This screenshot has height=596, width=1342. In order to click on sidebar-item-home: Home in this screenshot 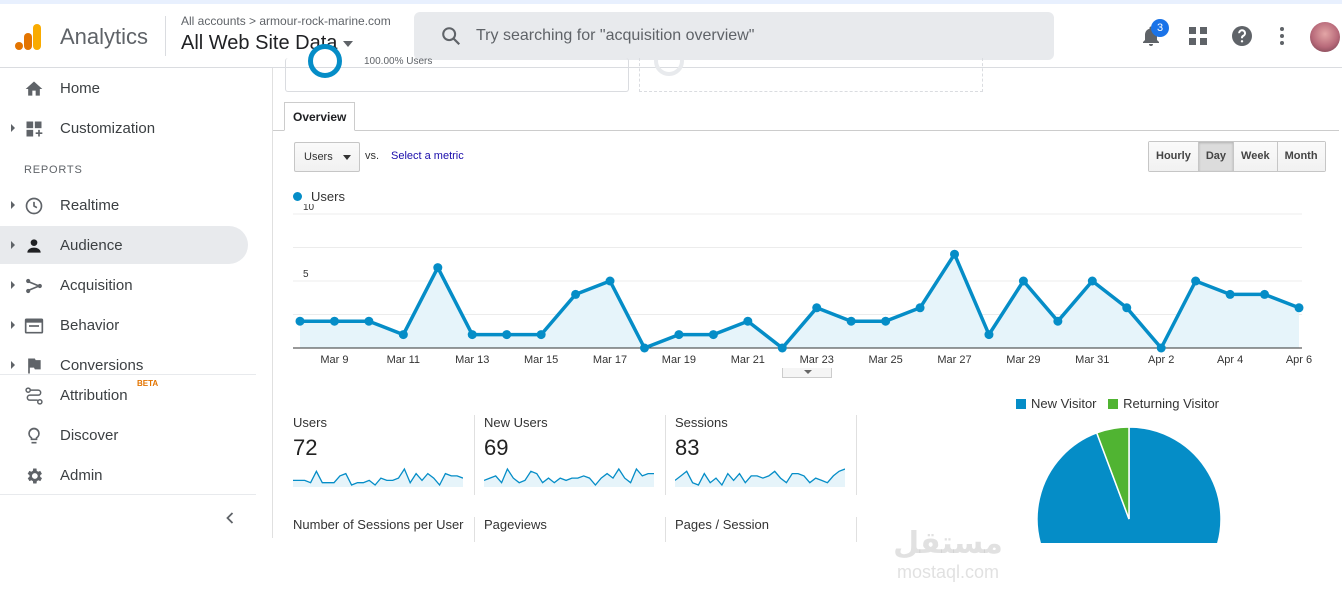, I will do `click(124, 88)`.